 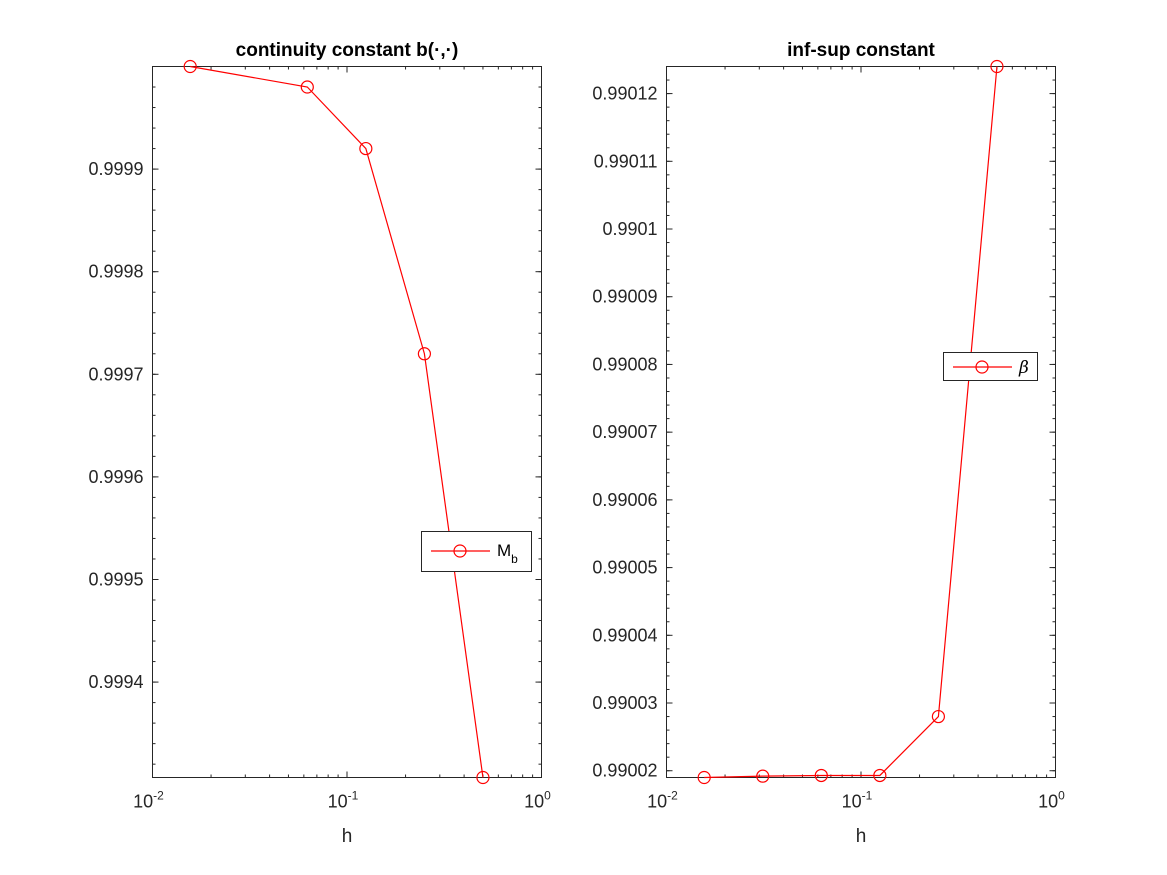 What do you see at coordinates (624, 297) in the screenshot?
I see `inf-sup-y-tick-label: 0.99009` at bounding box center [624, 297].